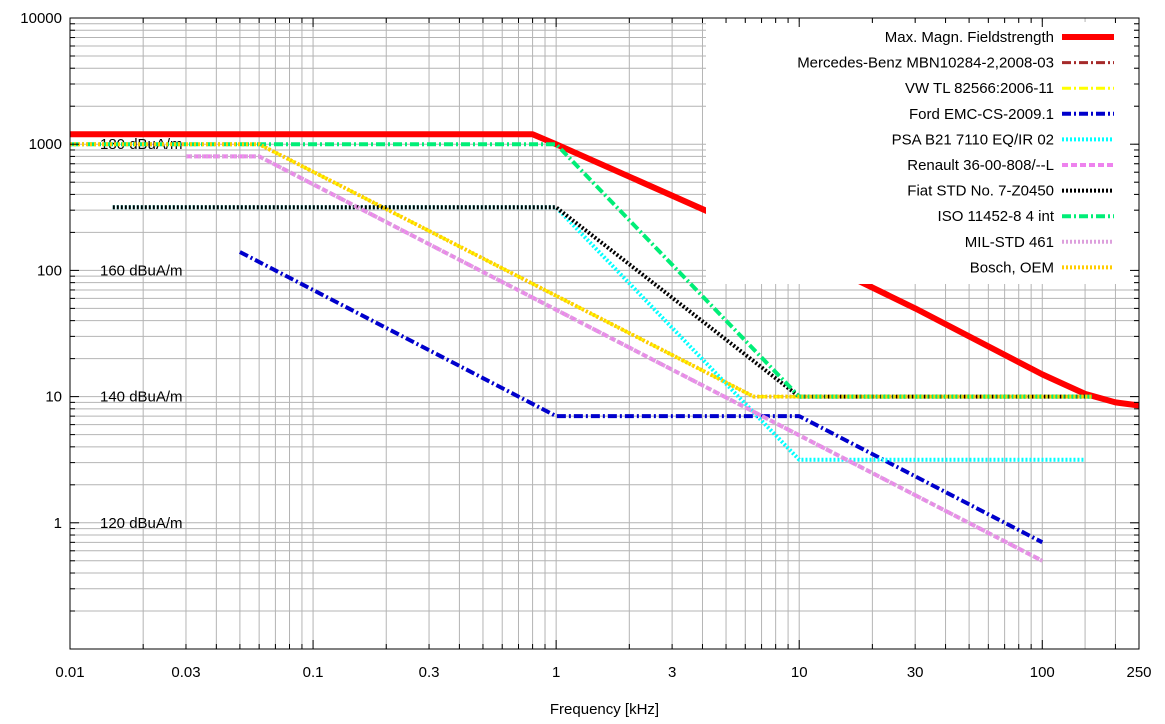 This screenshot has width=1165, height=724. Describe the element at coordinates (49, 270) in the screenshot. I see `y-tick-label: 100` at that location.